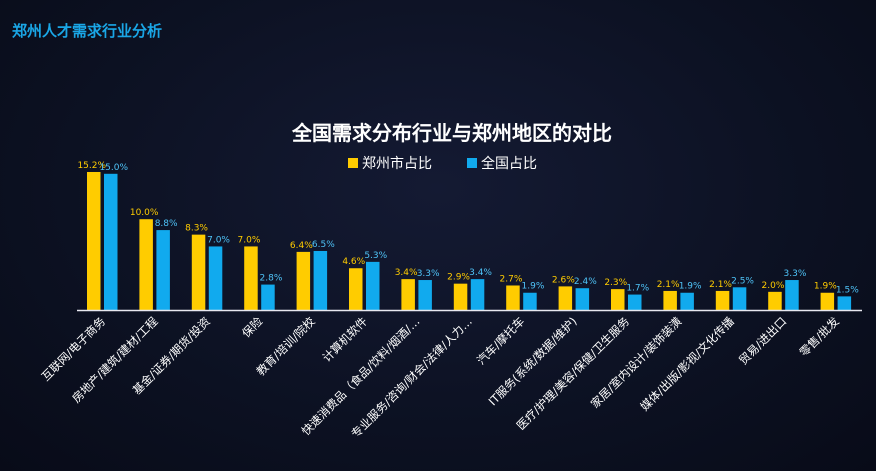 The image size is (876, 471). Describe the element at coordinates (323, 245) in the screenshot. I see `data-label: 6.5%` at that location.